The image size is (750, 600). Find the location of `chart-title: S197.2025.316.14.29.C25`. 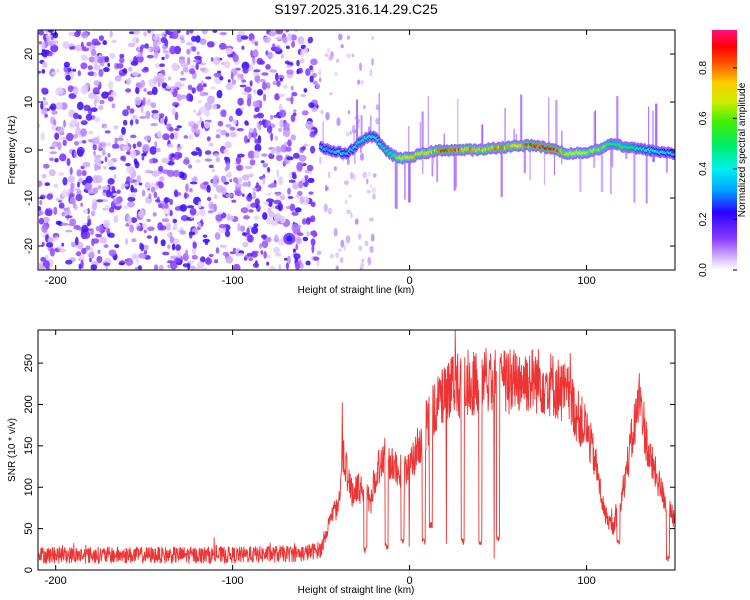

chart-title: S197.2025.316.14.29.C25 is located at coordinates (356, 9).